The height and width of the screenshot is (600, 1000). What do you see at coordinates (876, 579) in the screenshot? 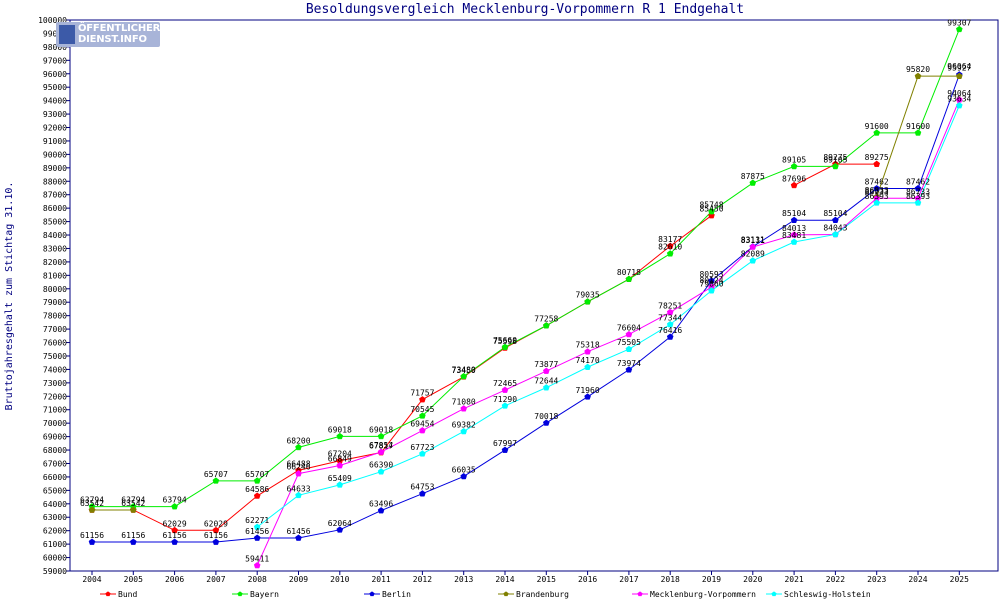
I see `x-tick-label: 2023` at bounding box center [876, 579].